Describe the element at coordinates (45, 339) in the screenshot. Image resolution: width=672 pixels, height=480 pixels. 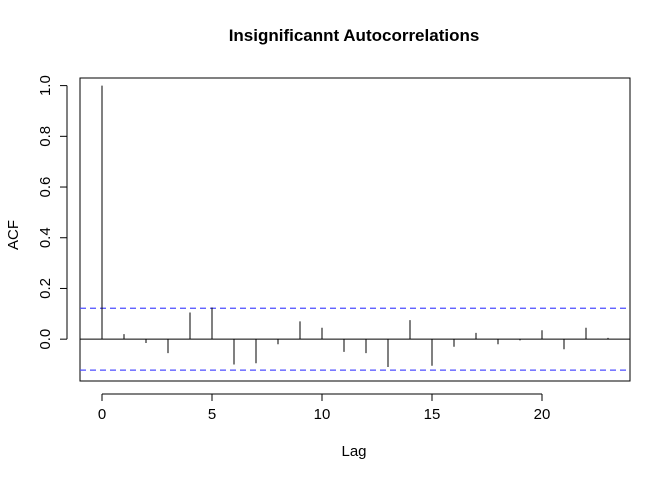
I see `y-tick-label-0.0: 0.0` at that location.